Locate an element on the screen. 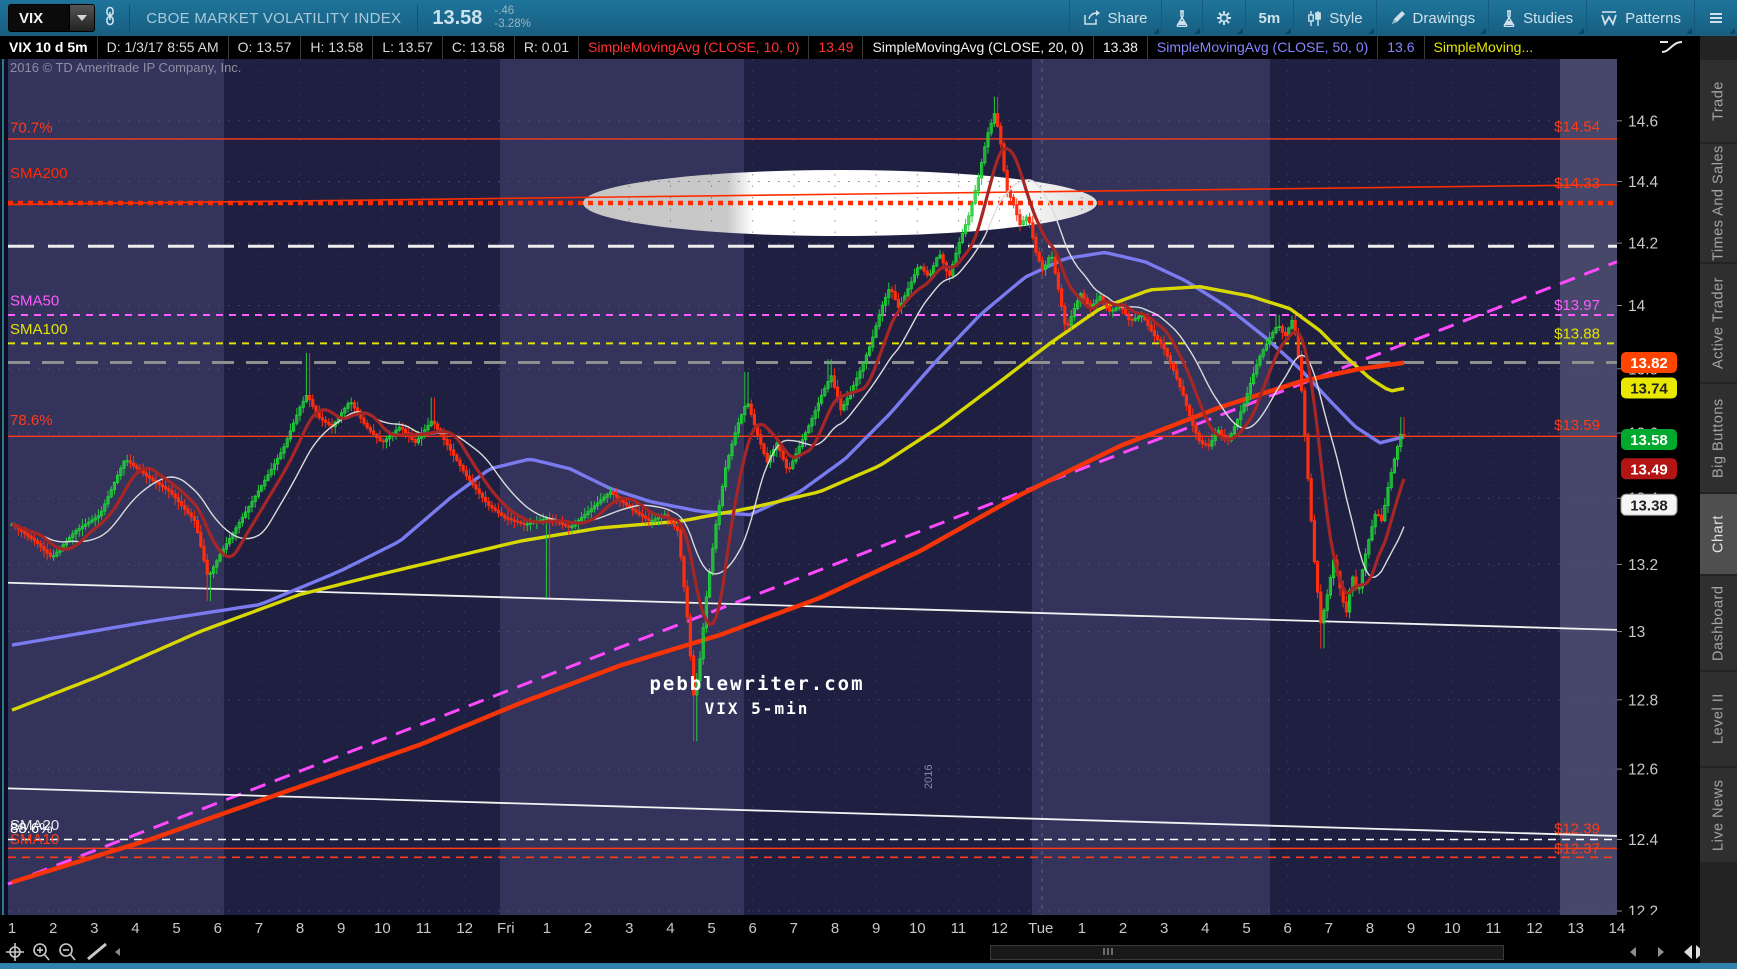 The image size is (1737, 969). symbol-dropdown: VIX is located at coordinates (52, 18).